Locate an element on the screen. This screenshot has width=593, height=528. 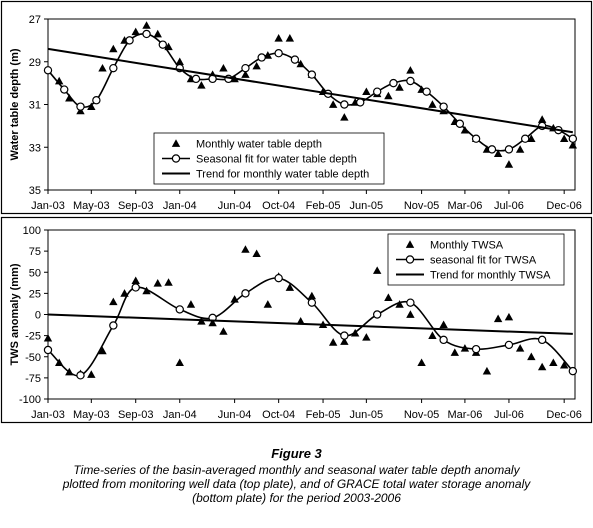
y-tick-label: 0 is located at coordinates (38, 316).